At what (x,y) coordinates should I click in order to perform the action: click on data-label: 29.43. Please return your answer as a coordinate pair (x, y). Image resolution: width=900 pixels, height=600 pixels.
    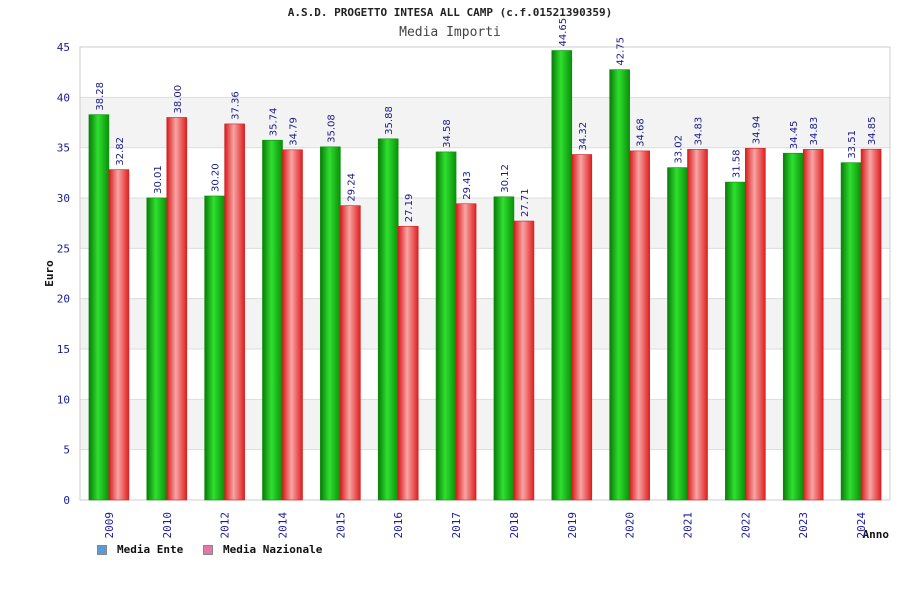
    Looking at the image, I should click on (467, 185).